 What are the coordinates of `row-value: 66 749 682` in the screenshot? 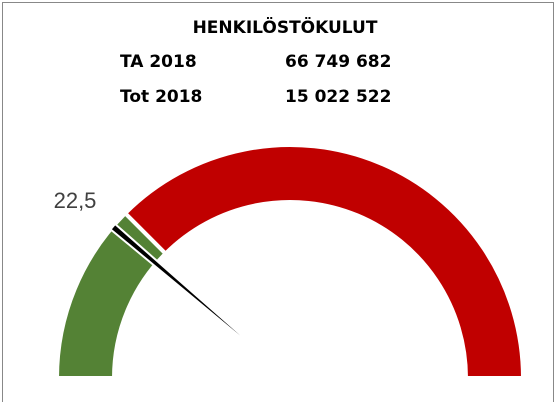 It's located at (338, 62).